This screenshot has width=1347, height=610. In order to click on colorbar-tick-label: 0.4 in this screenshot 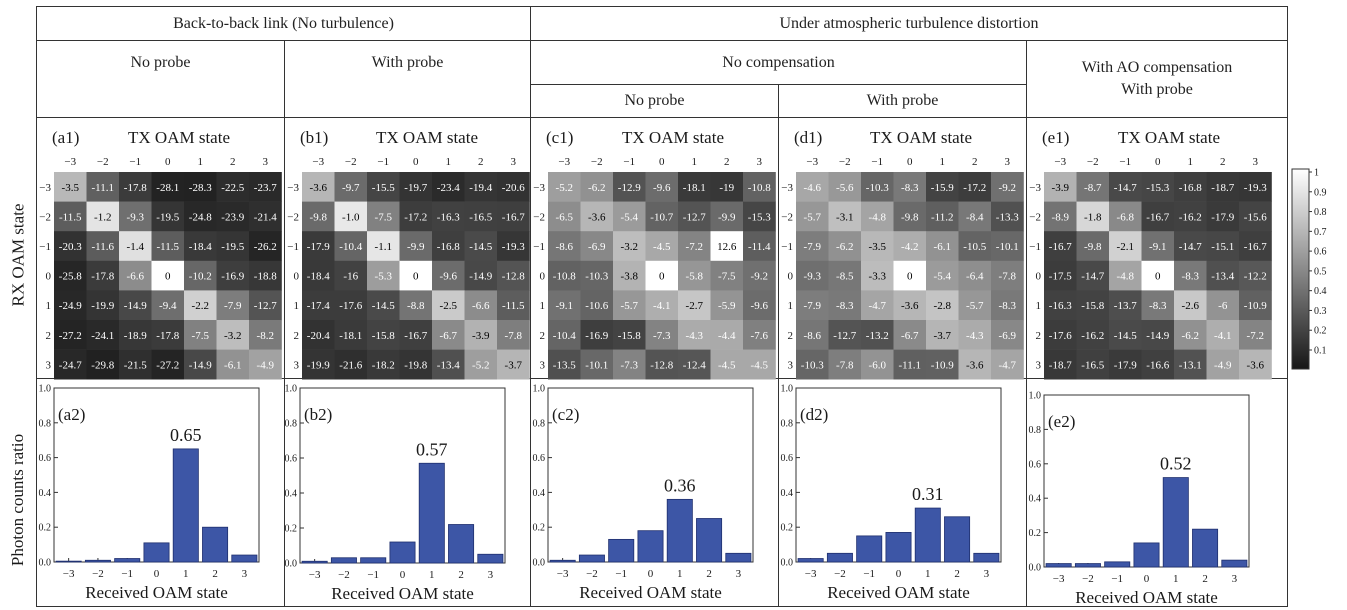, I will do `click(1320, 291)`.